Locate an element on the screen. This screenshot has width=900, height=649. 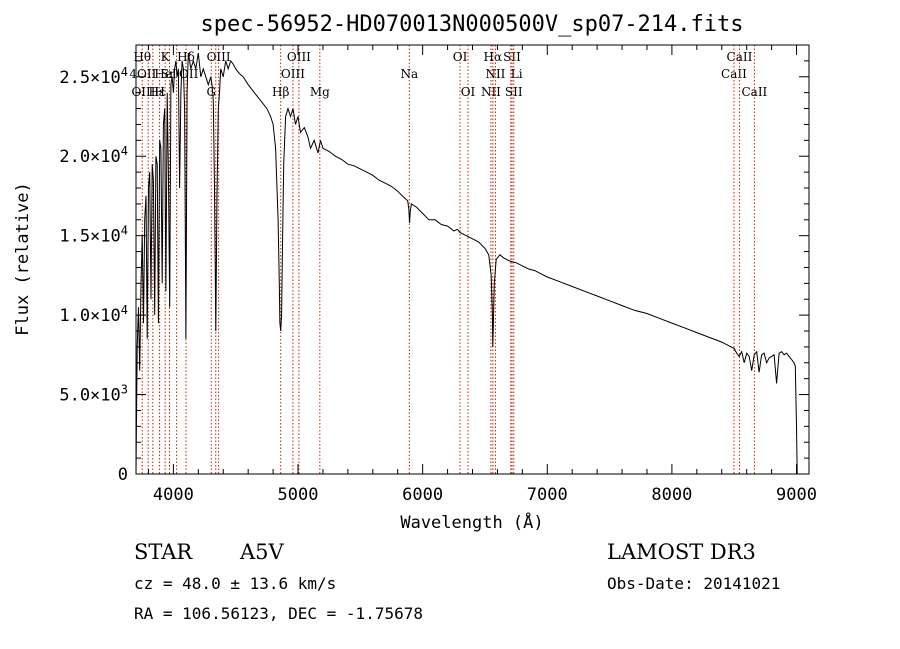
line-marker-label: K is located at coordinates (166, 57).